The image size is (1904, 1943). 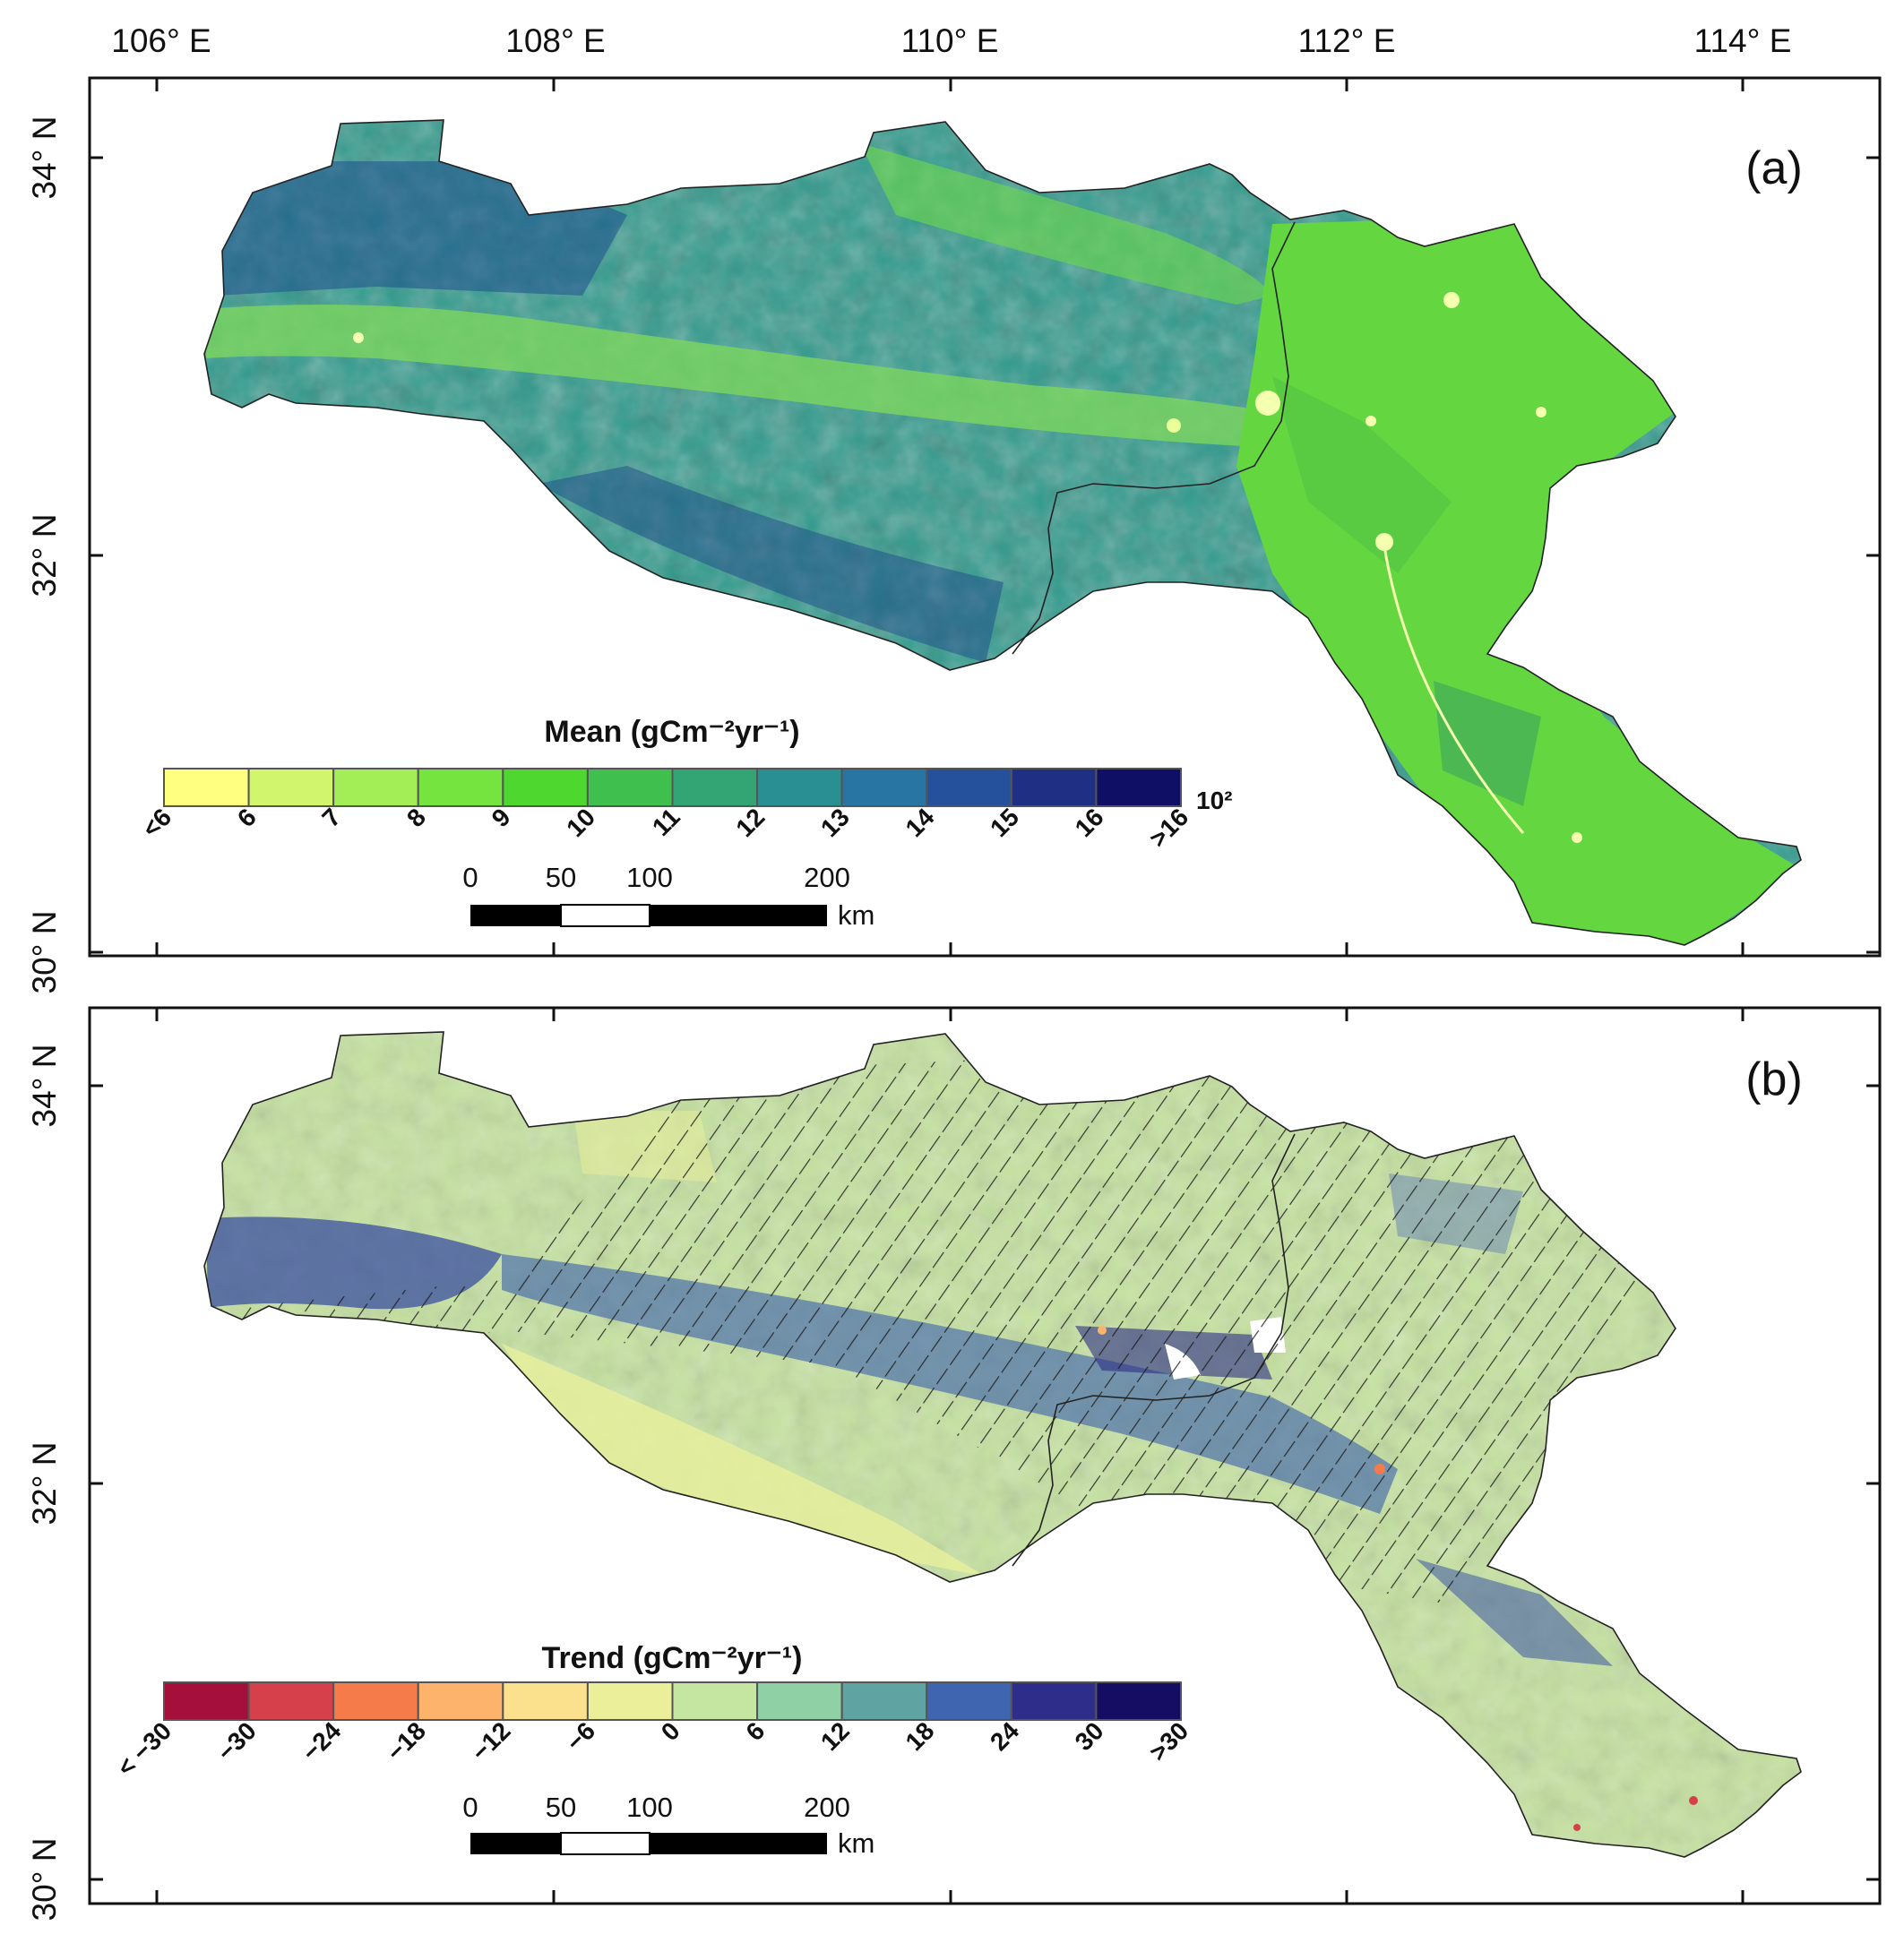 What do you see at coordinates (649, 877) in the screenshot?
I see `scale-label-100-a: 100` at bounding box center [649, 877].